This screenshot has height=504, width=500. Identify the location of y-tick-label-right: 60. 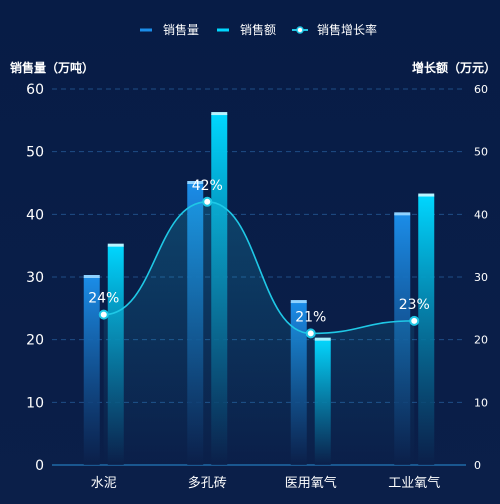
(481, 89).